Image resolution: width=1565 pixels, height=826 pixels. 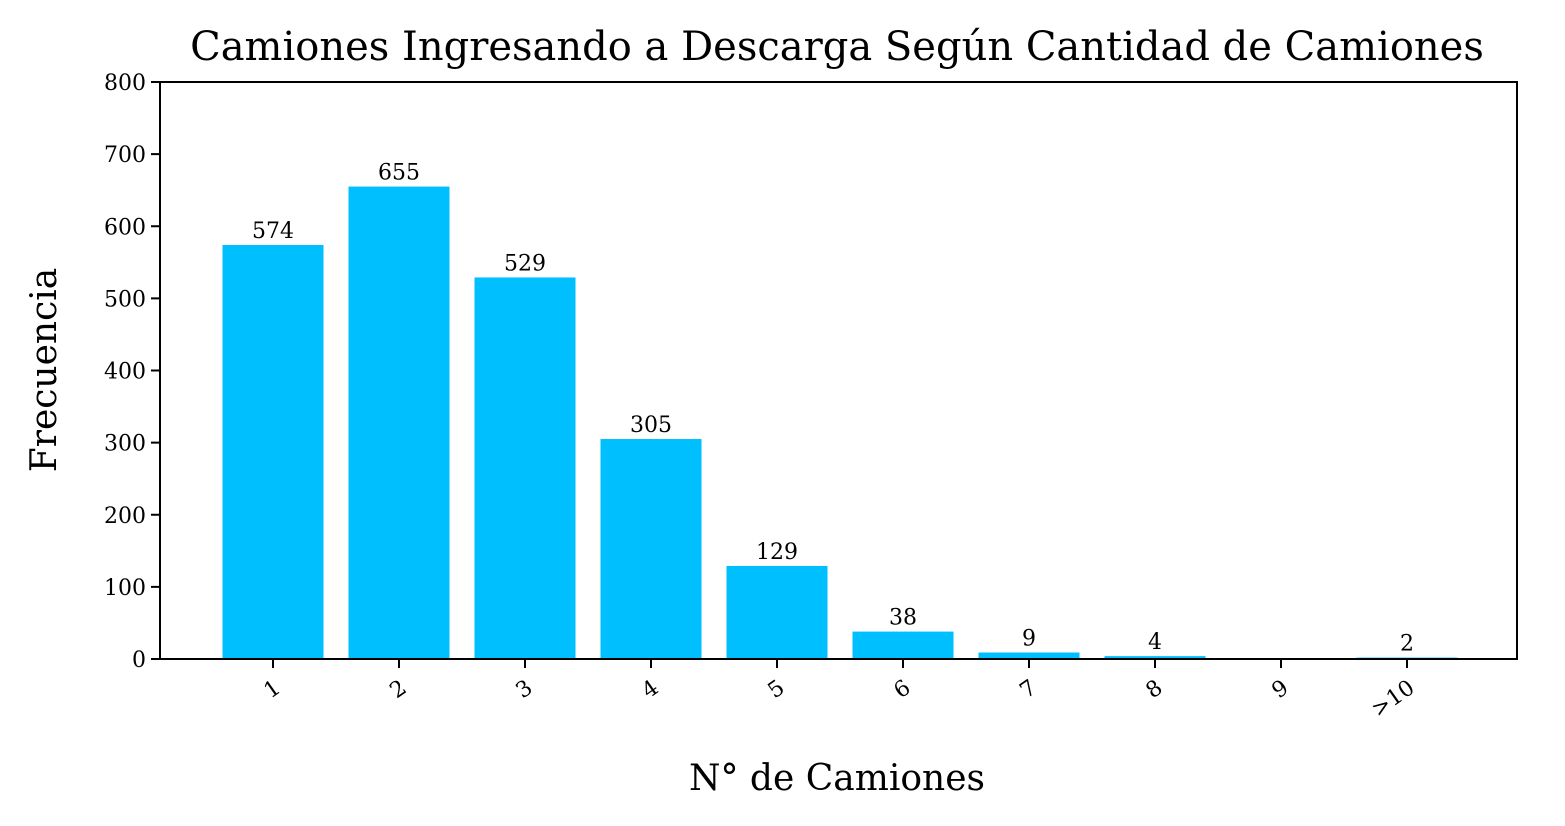 I want to click on x-tick-label-1: 1, so click(x=273, y=689).